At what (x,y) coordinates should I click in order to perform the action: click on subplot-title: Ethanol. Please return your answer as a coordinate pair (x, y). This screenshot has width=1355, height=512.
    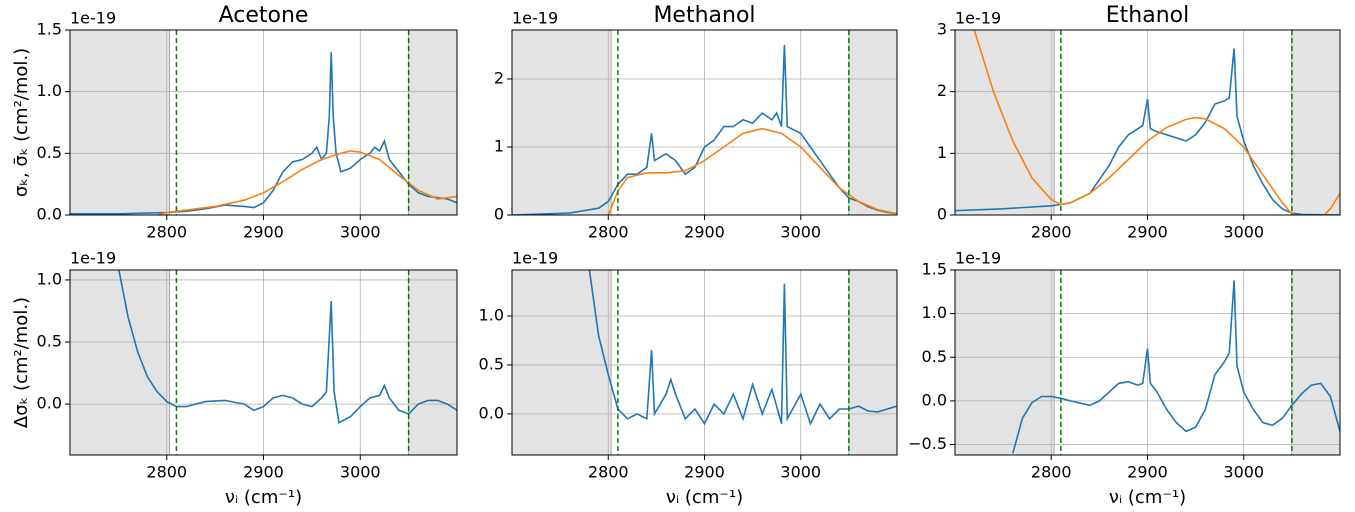
    Looking at the image, I should click on (1147, 15).